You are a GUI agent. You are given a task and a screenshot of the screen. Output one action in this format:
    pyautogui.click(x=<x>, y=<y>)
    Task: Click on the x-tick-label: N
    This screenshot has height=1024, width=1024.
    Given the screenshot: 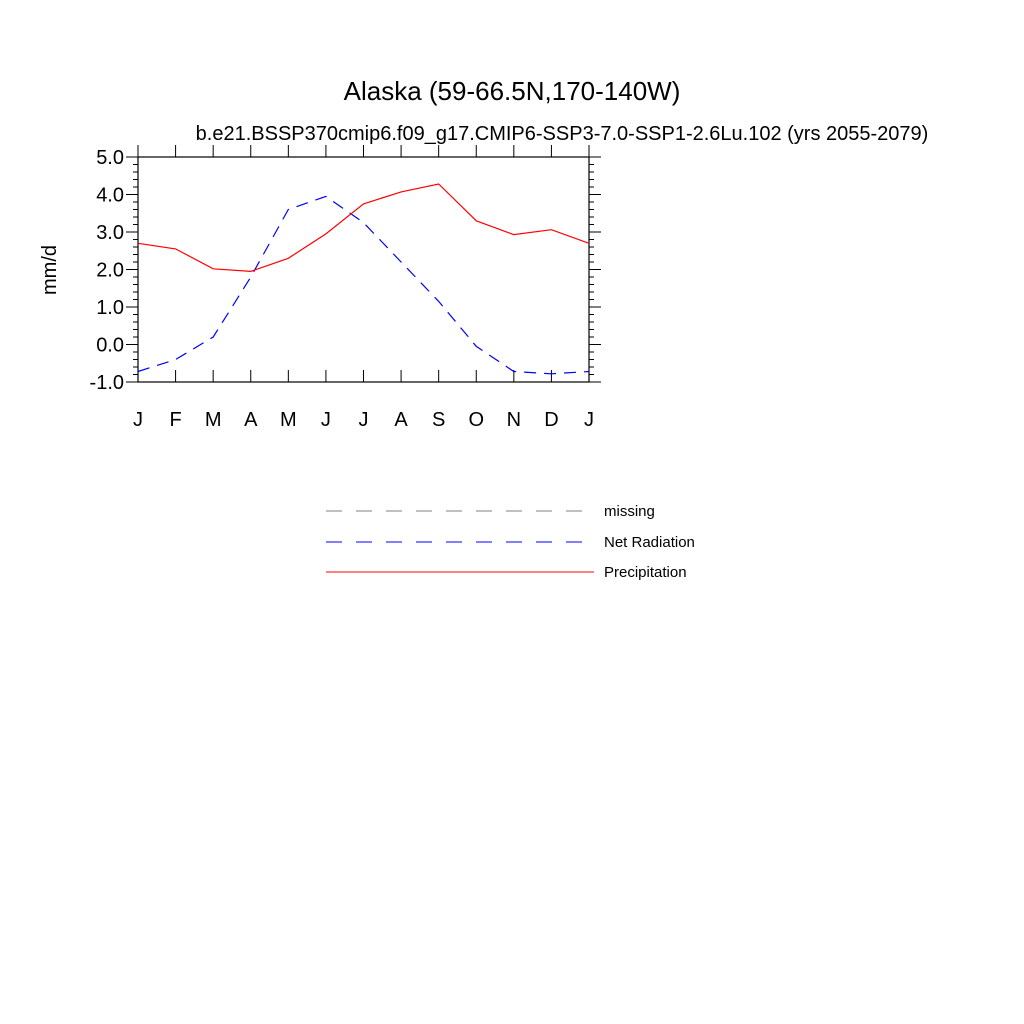 What is the action you would take?
    pyautogui.click(x=514, y=420)
    